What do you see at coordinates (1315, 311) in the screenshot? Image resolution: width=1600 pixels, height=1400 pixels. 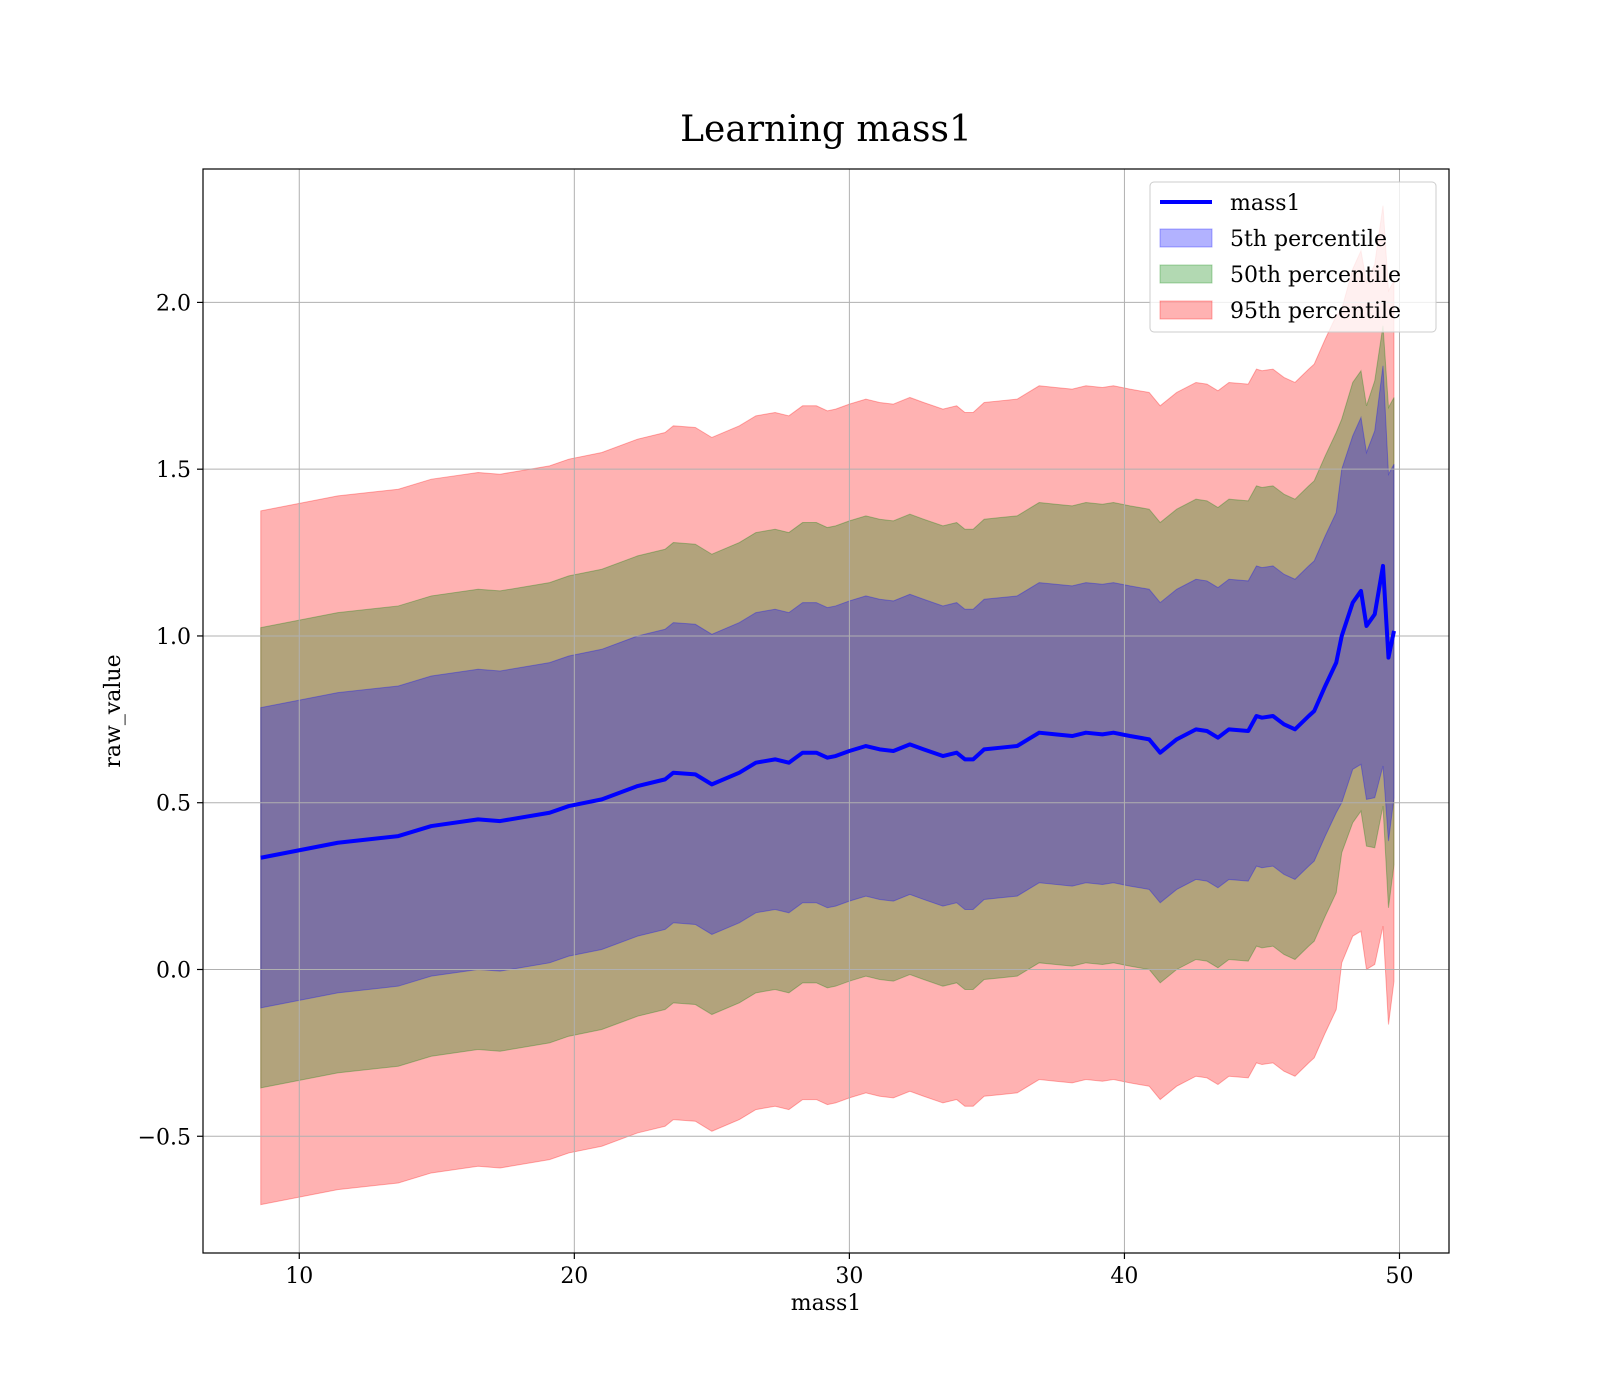 I see `legend-label-3: 95th percentile` at bounding box center [1315, 311].